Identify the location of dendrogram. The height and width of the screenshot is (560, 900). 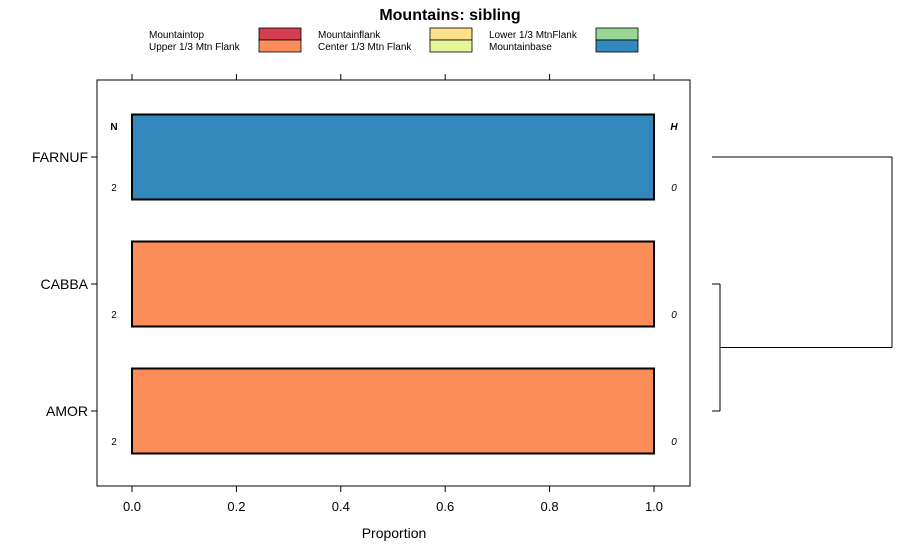
(802, 284).